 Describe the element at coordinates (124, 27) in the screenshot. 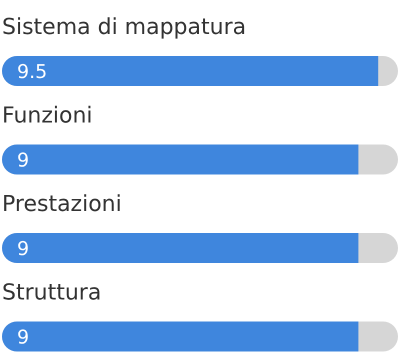

I see `y-tick-label: Sistema di mappatura` at that location.